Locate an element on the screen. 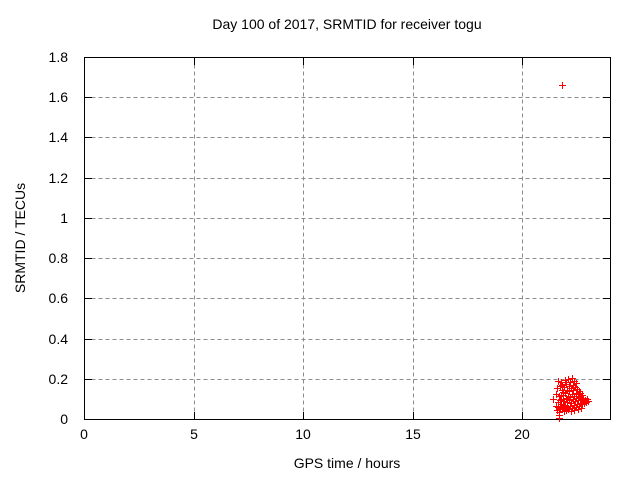 This screenshot has height=480, width=640. y-tick-label: 1.4 is located at coordinates (58, 137).